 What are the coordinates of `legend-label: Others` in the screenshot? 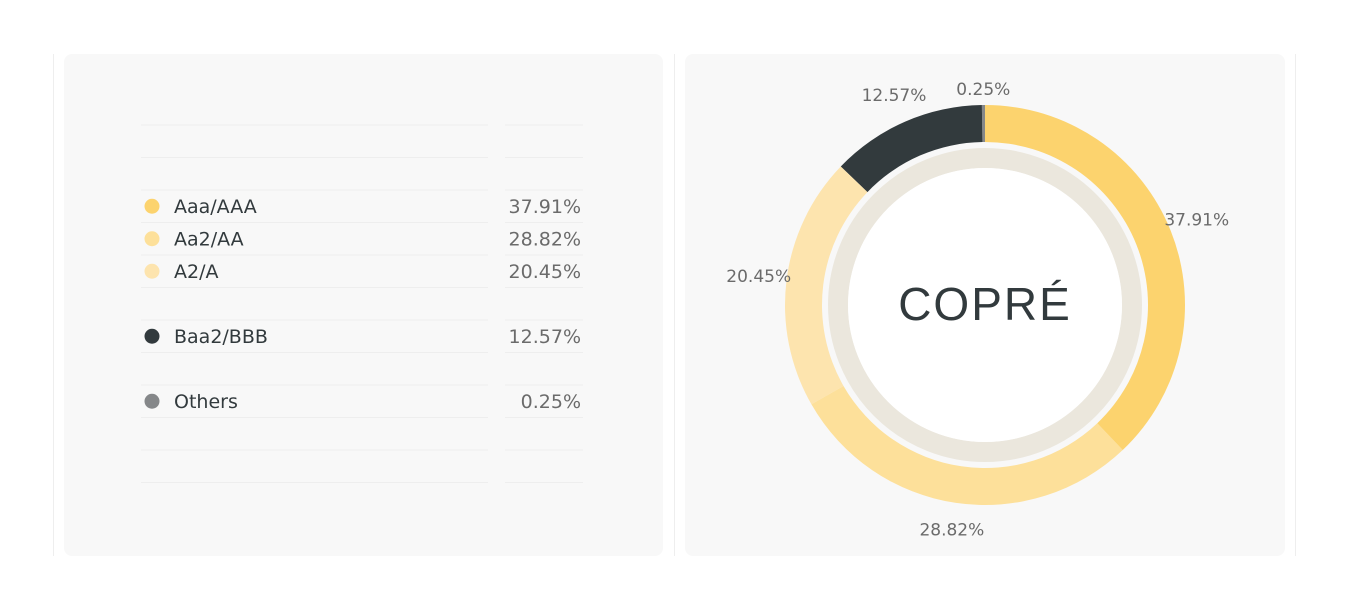 It's located at (206, 402).